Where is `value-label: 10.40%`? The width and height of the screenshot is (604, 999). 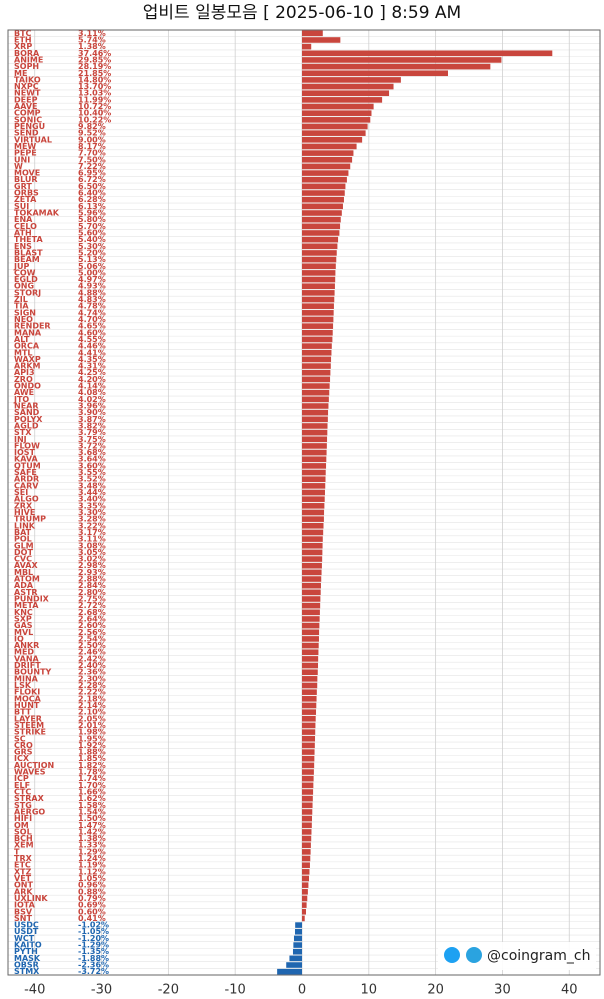 value-label: 10.40% is located at coordinates (94, 113).